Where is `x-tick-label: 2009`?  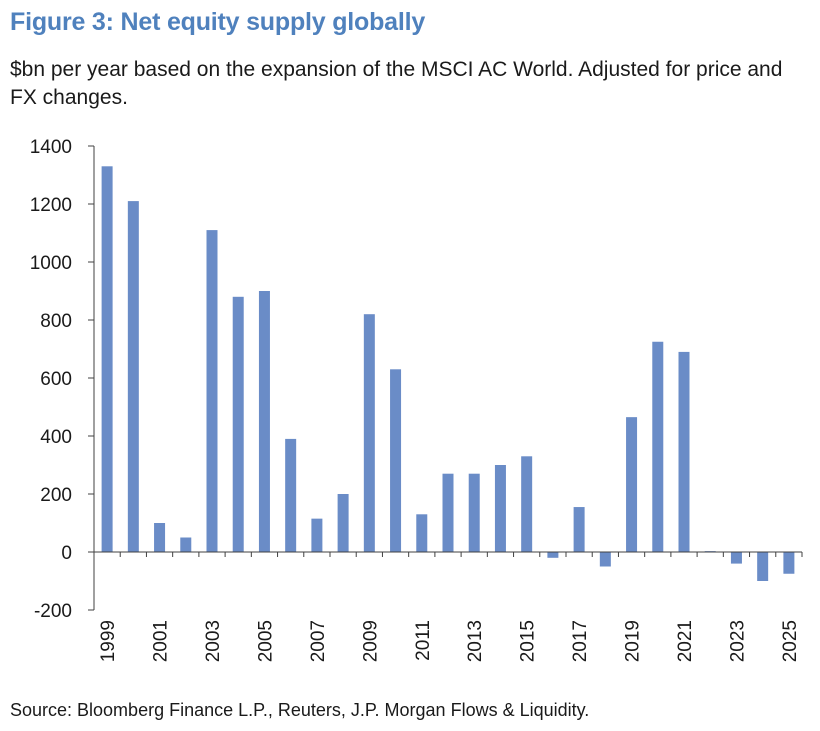
x-tick-label: 2009 is located at coordinates (370, 641).